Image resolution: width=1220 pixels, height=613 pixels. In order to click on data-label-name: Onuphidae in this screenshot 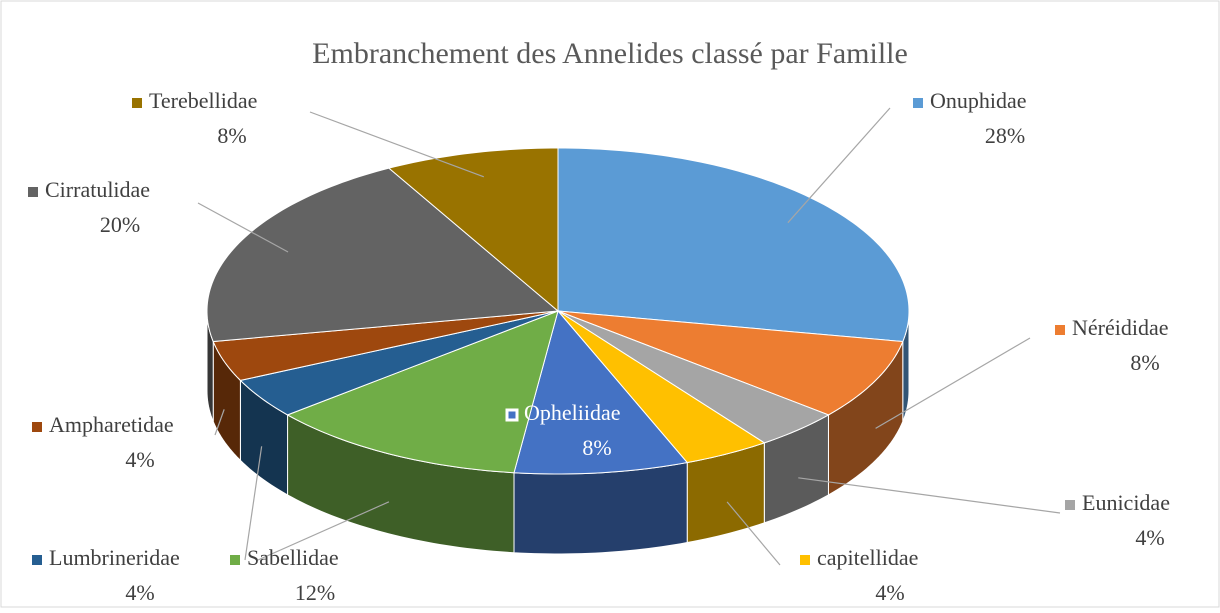, I will do `click(978, 100)`.